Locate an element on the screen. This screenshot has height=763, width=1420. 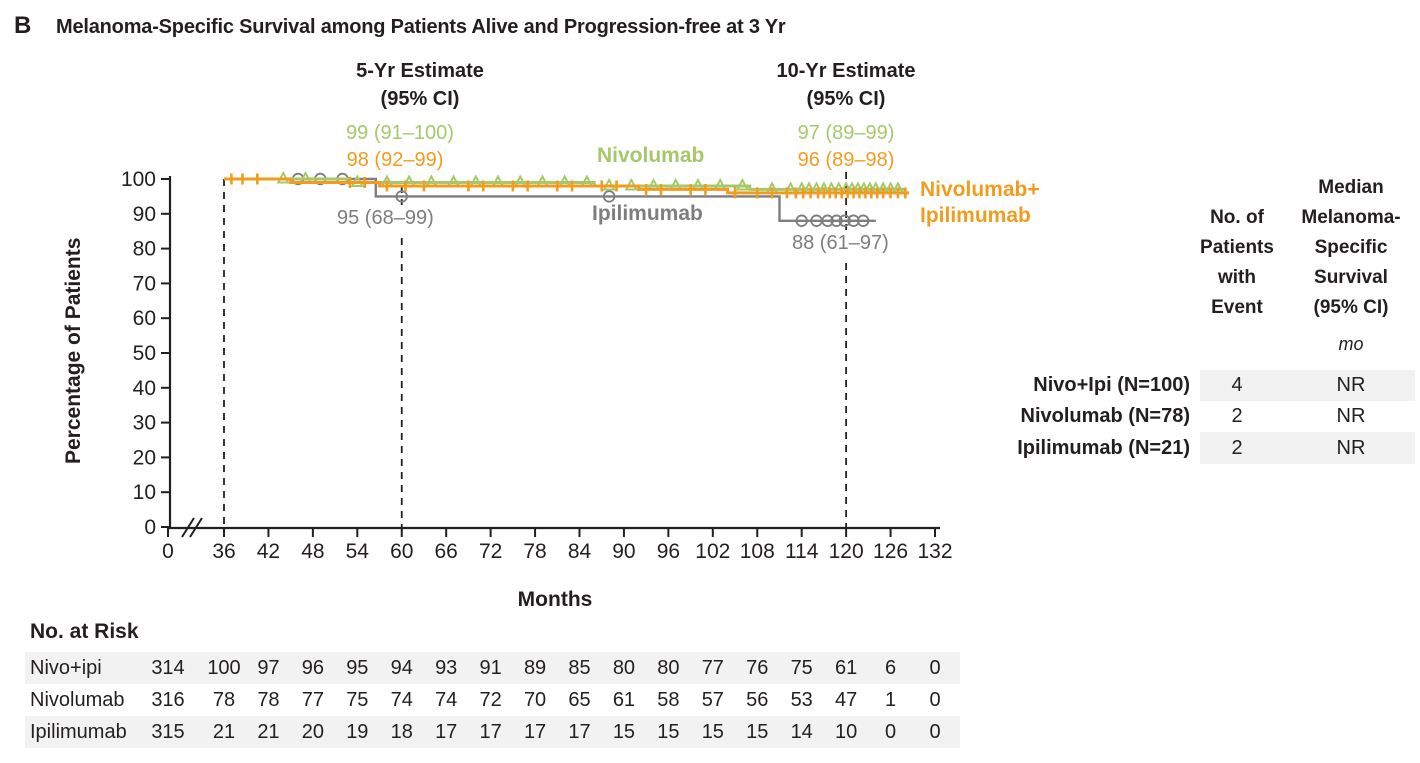
risk-count: 76 is located at coordinates (757, 668).